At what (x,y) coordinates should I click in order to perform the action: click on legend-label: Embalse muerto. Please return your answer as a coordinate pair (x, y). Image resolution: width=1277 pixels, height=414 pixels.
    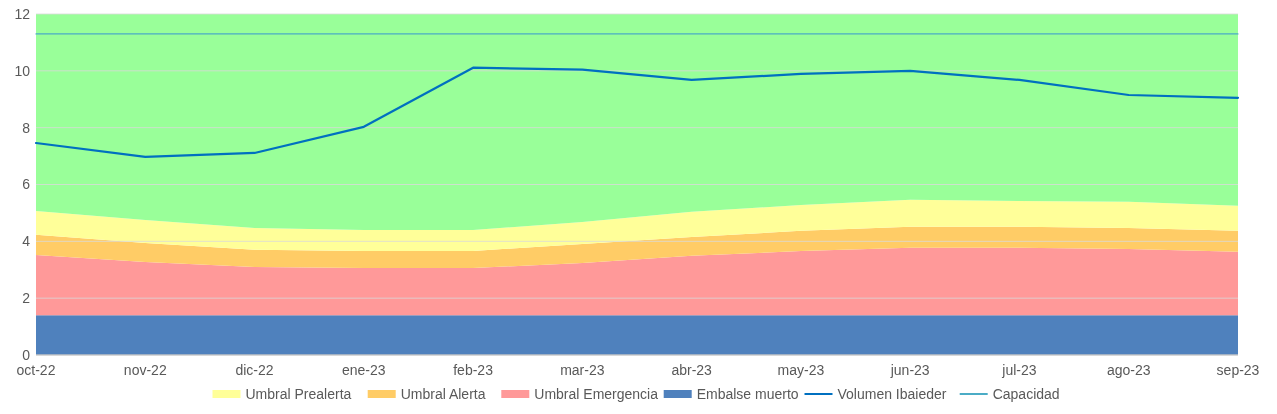
    Looking at the image, I should click on (747, 394).